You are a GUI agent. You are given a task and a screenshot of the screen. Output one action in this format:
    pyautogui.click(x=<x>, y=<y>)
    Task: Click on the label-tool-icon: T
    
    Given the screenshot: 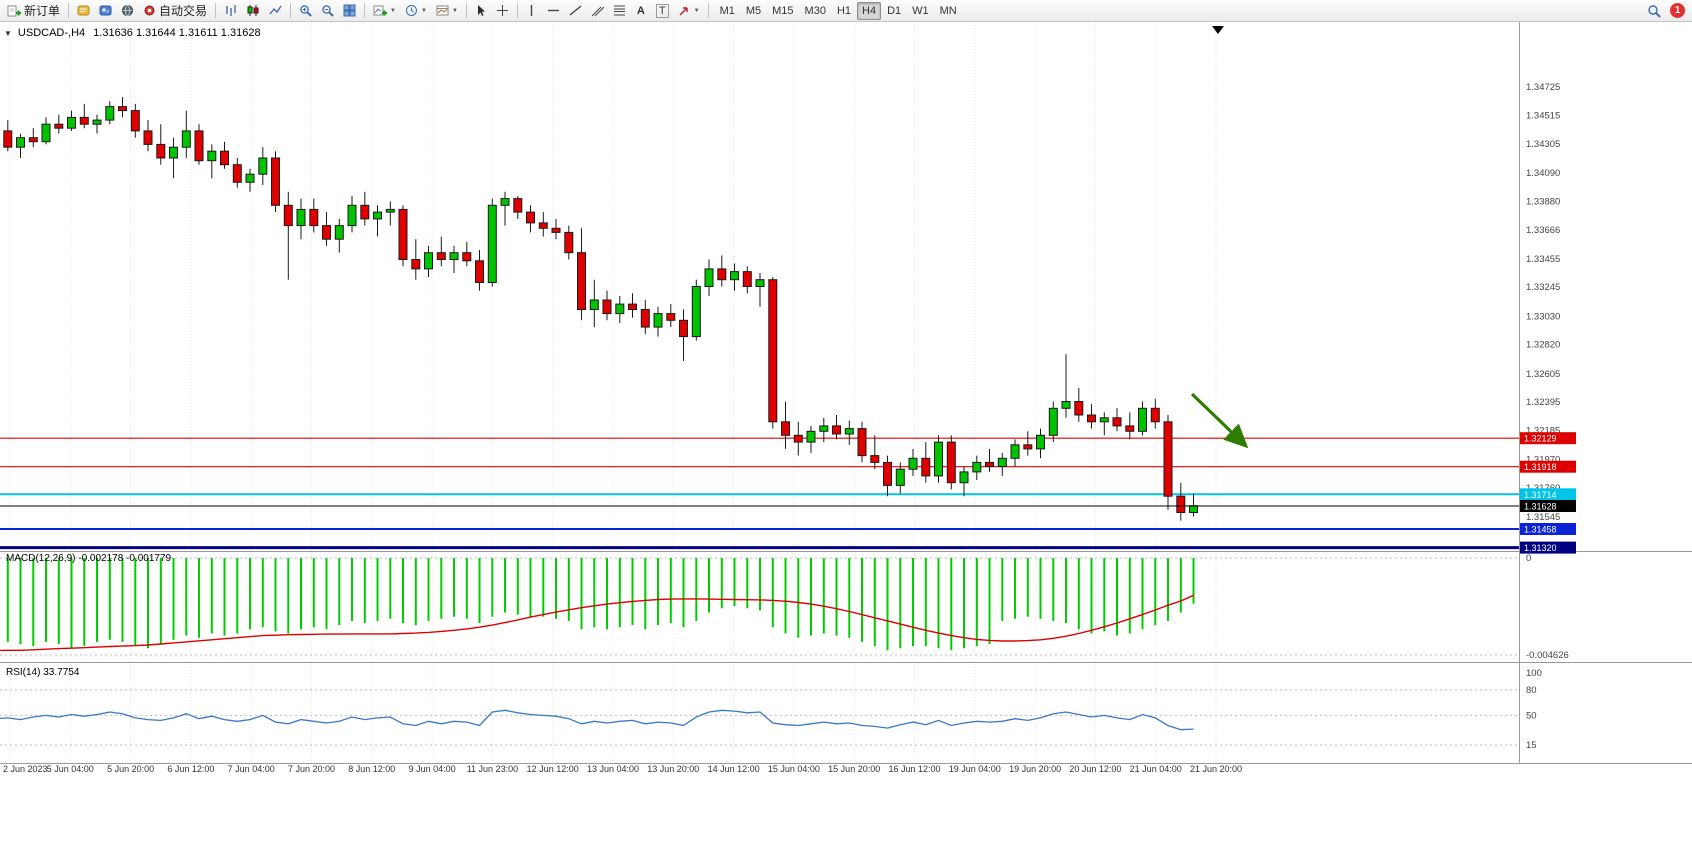 What is the action you would take?
    pyautogui.click(x=662, y=10)
    